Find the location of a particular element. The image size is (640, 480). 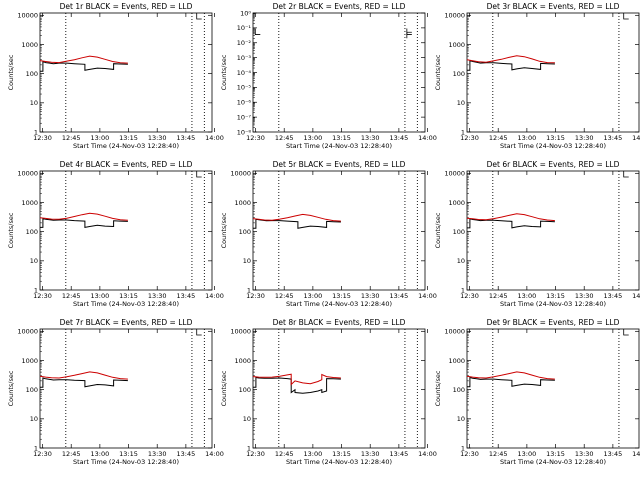

panel-title: Det 6r BLACK = Events, RED = LLD is located at coordinates (553, 164).